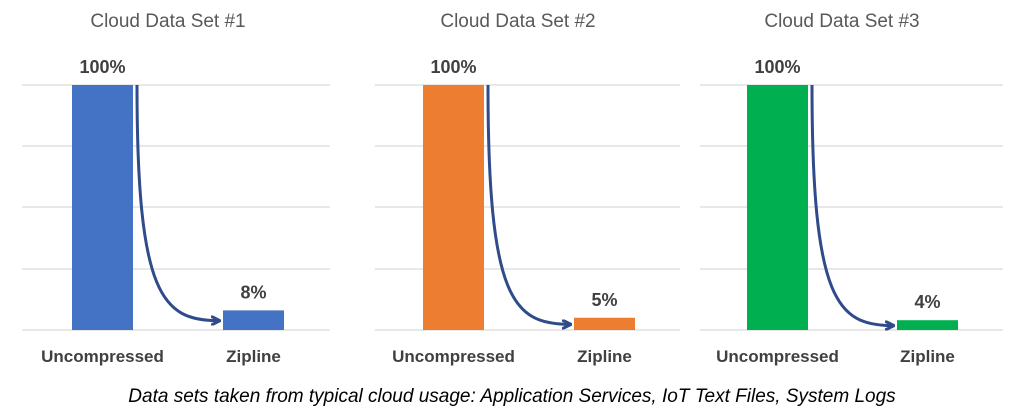  I want to click on data-label: 8%, so click(253, 292).